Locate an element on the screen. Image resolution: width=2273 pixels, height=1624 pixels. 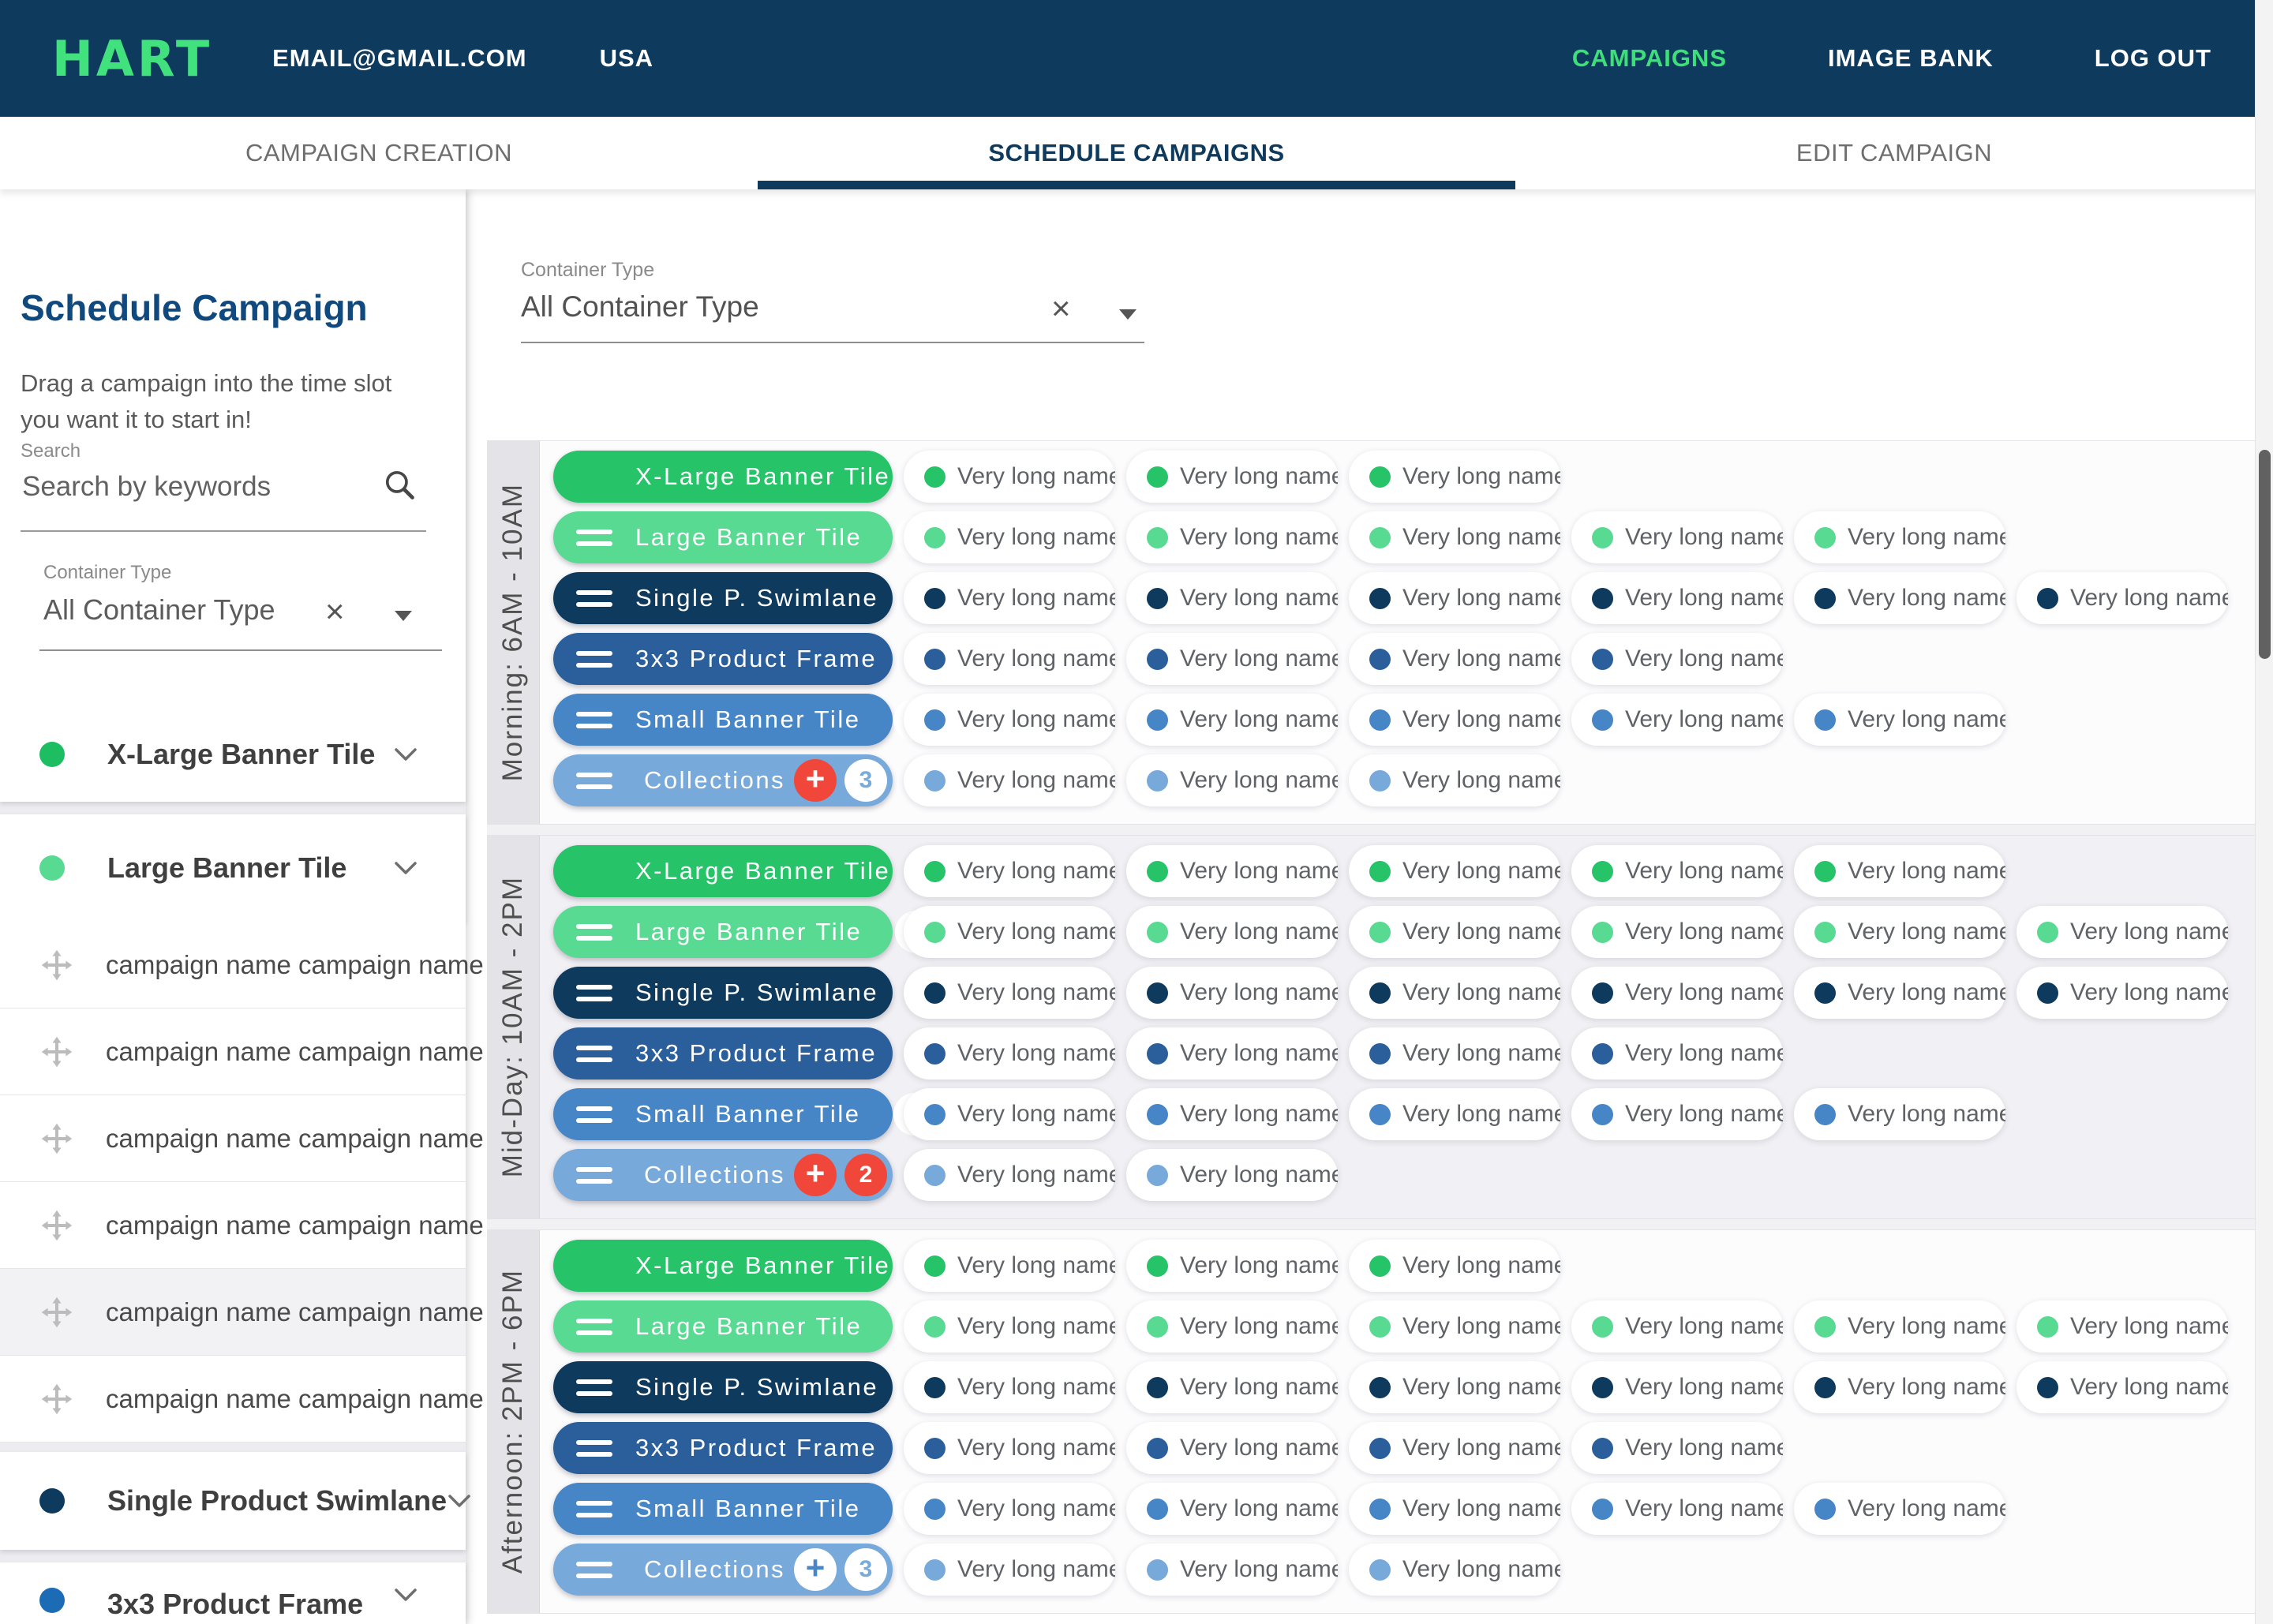
scrollbar-thumb is located at coordinates (2265, 554).